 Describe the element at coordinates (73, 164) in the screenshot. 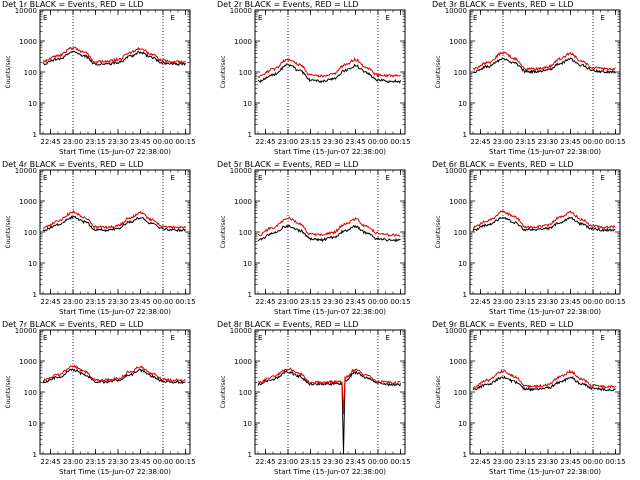

I see `panel-title: Det 4r BLACK = Events, RED = LLD` at that location.